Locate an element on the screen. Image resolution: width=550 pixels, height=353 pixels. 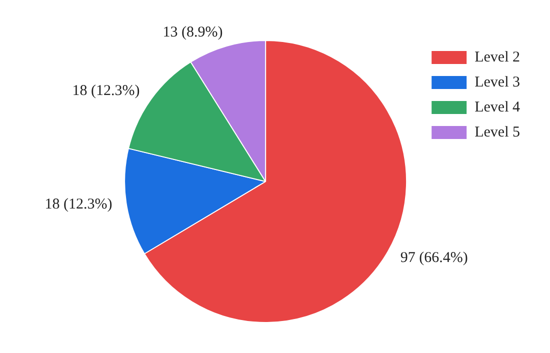
legend-label: Level 4 is located at coordinates (497, 107).